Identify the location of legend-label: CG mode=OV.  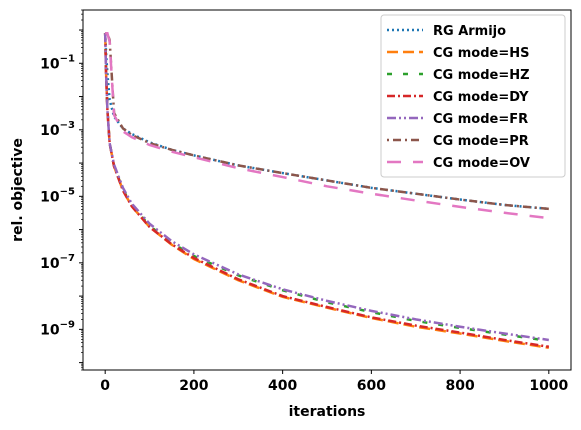
(481, 163).